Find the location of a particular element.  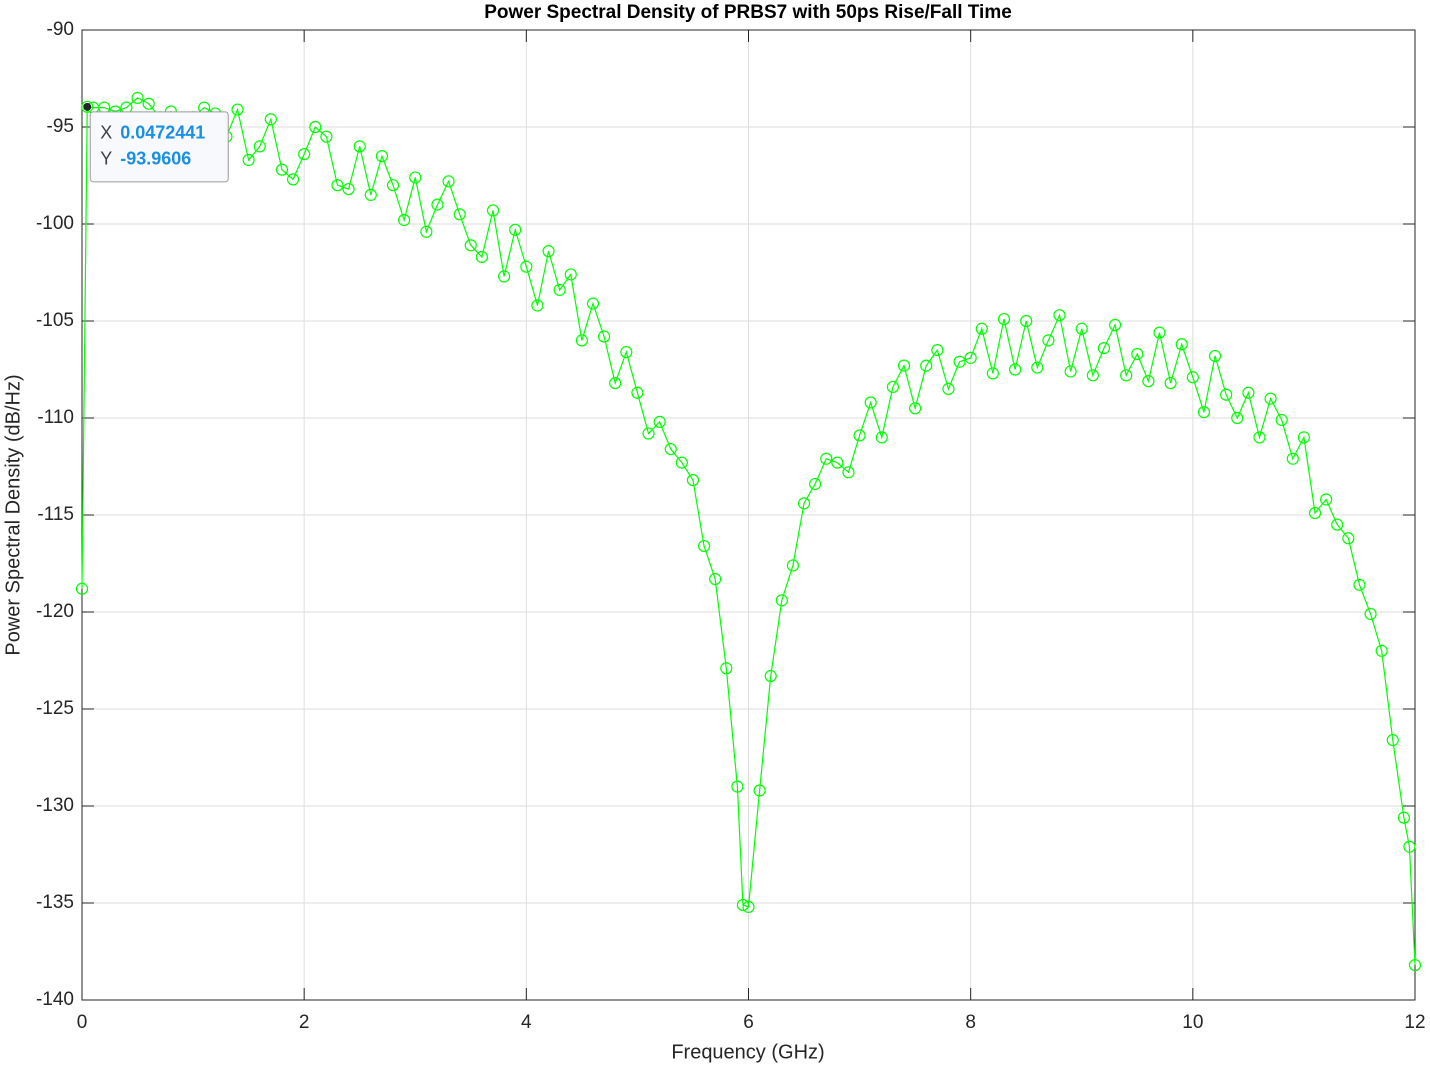

y-tick-label: -120 is located at coordinates (55, 611).